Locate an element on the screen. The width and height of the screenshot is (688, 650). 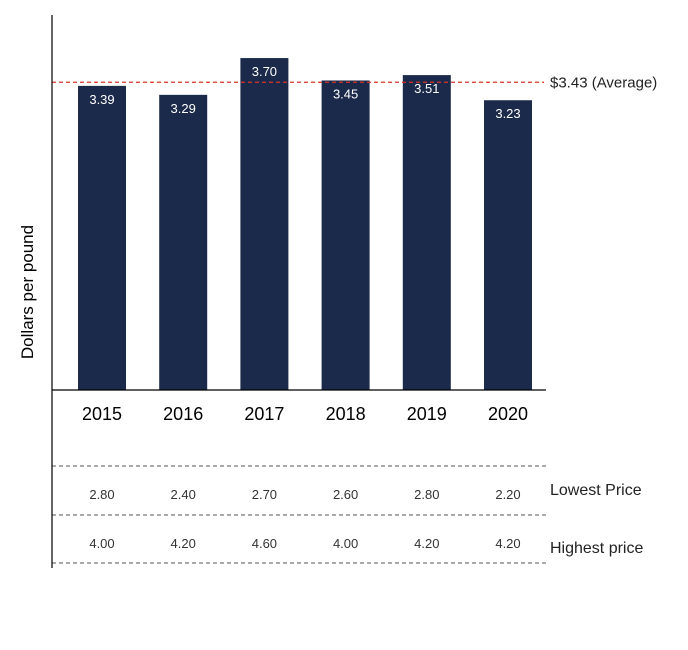
highest-price-value-2017: 4.60 is located at coordinates (264, 543).